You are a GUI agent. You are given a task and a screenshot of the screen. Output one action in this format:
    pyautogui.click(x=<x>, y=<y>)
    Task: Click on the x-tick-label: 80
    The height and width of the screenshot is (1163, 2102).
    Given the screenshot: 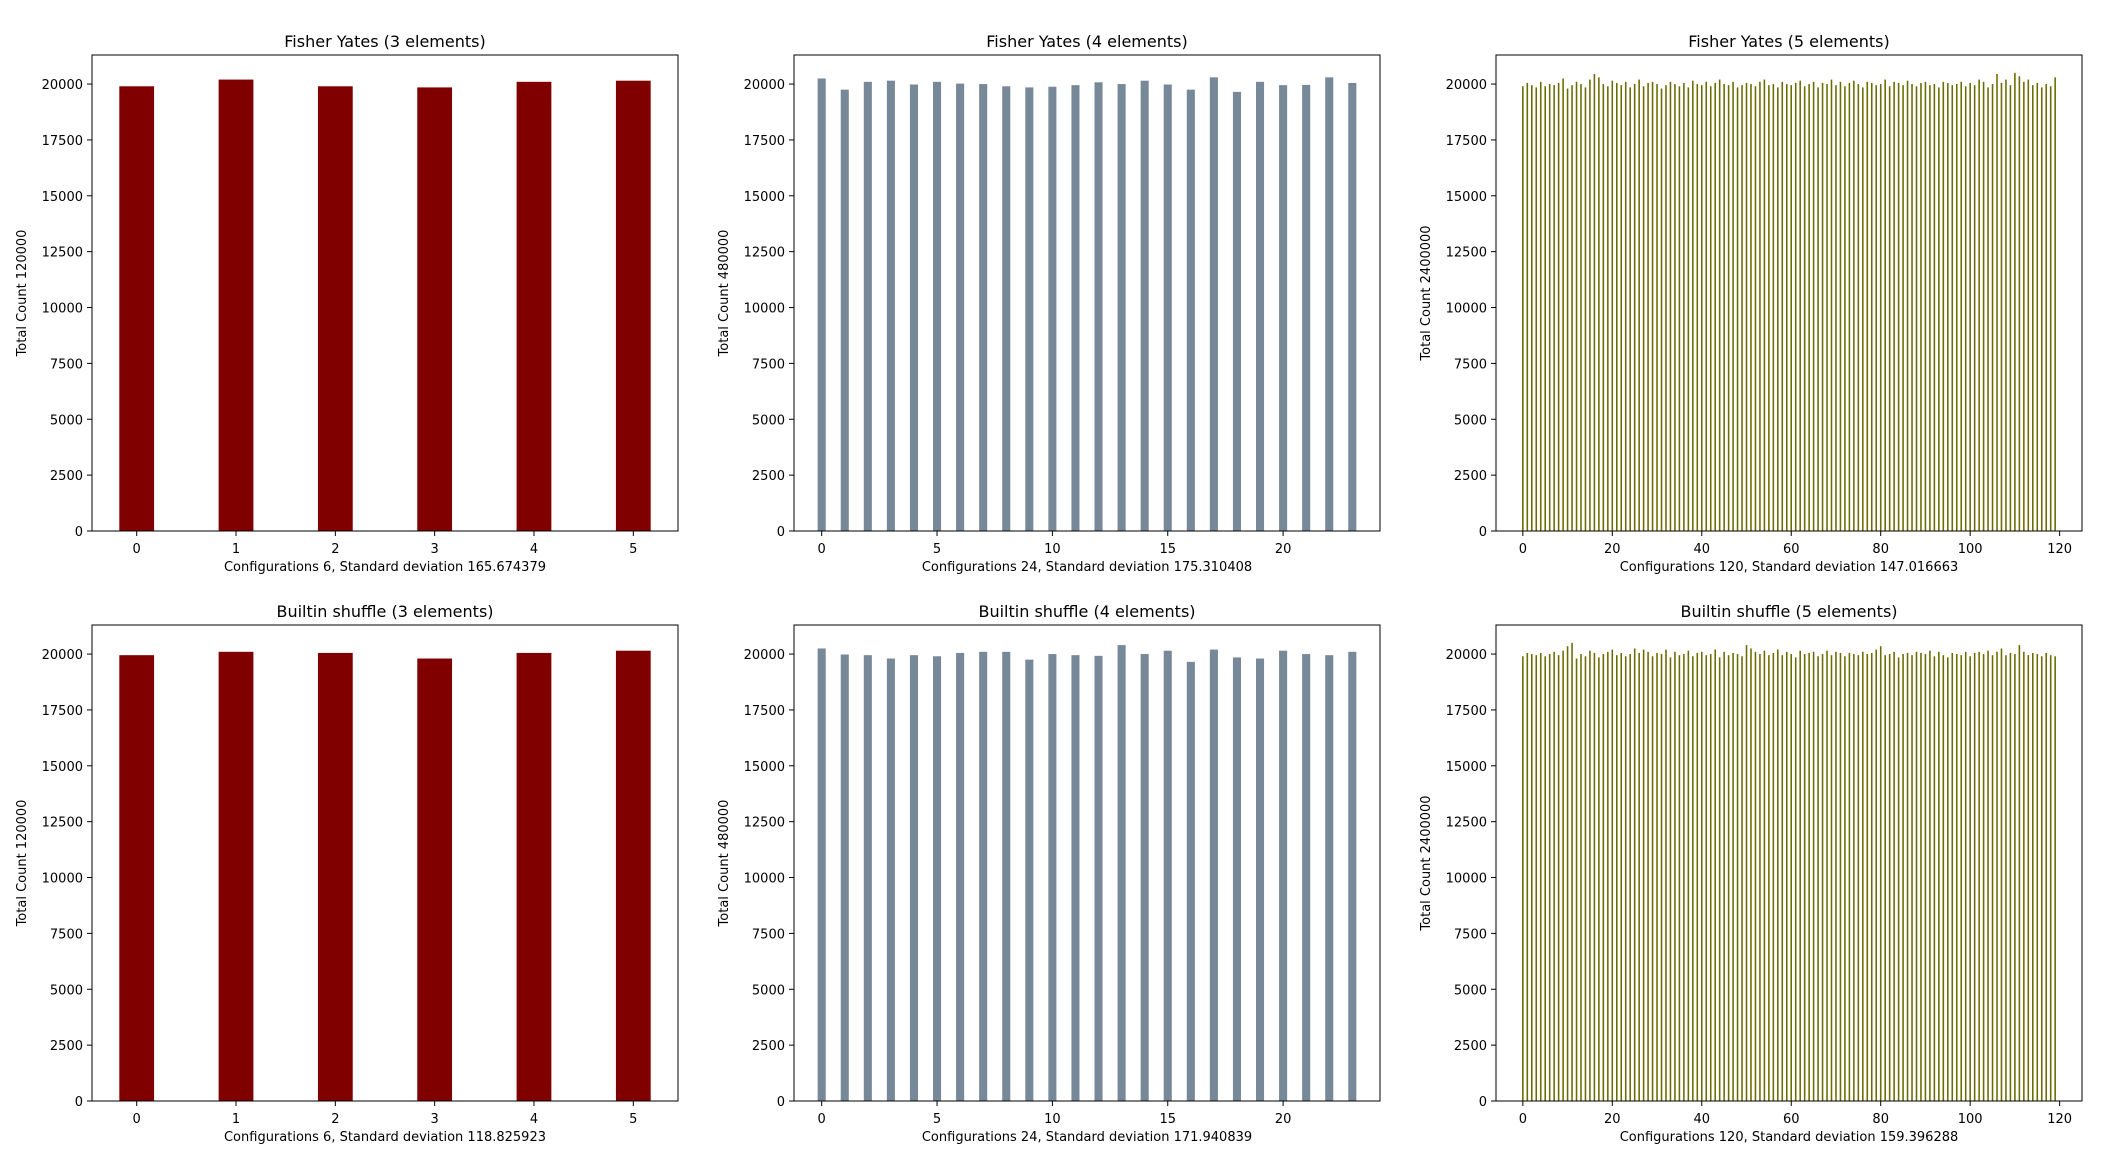 What is the action you would take?
    pyautogui.click(x=1880, y=1119)
    